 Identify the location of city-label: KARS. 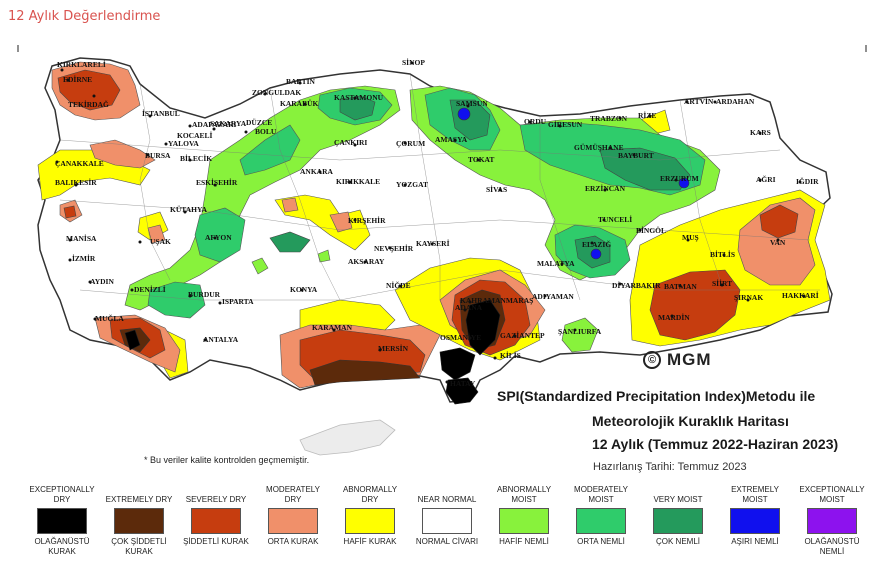
(760, 132).